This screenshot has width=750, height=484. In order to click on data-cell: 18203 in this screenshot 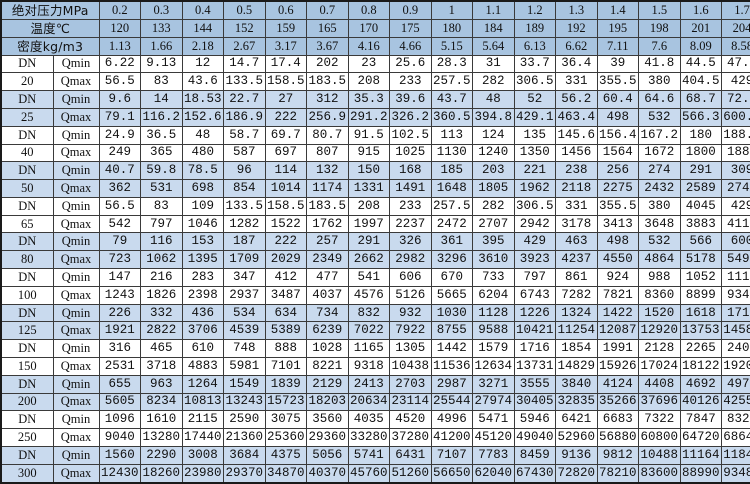, I will do `click(327, 402)`.